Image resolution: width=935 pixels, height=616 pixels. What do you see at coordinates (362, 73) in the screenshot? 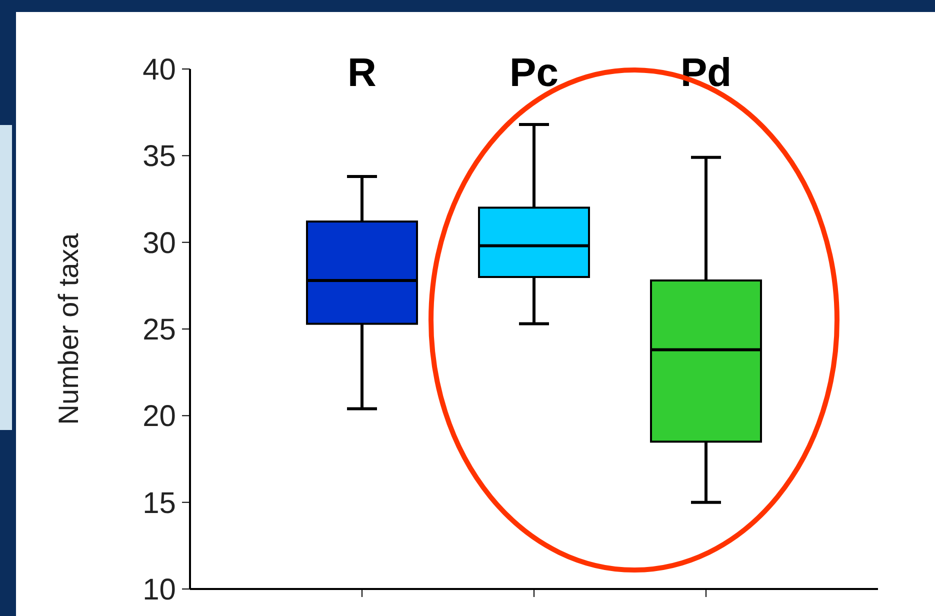
I see `x-tick-label: R` at bounding box center [362, 73].